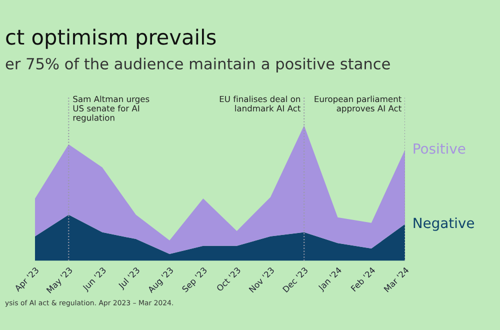 The height and width of the screenshot is (330, 500). What do you see at coordinates (260, 104) in the screenshot?
I see `ref-line-label: EU finalises deal on landmark AI Act` at bounding box center [260, 104].